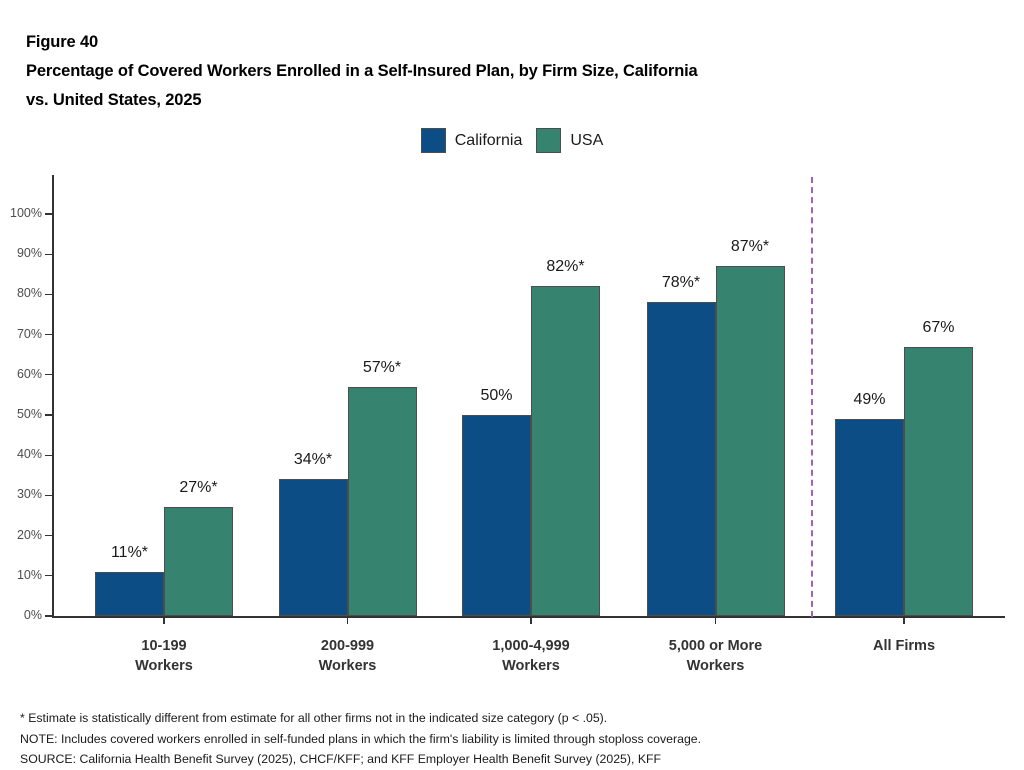 The image size is (1024, 770). I want to click on legend-label-california: California, so click(488, 140).